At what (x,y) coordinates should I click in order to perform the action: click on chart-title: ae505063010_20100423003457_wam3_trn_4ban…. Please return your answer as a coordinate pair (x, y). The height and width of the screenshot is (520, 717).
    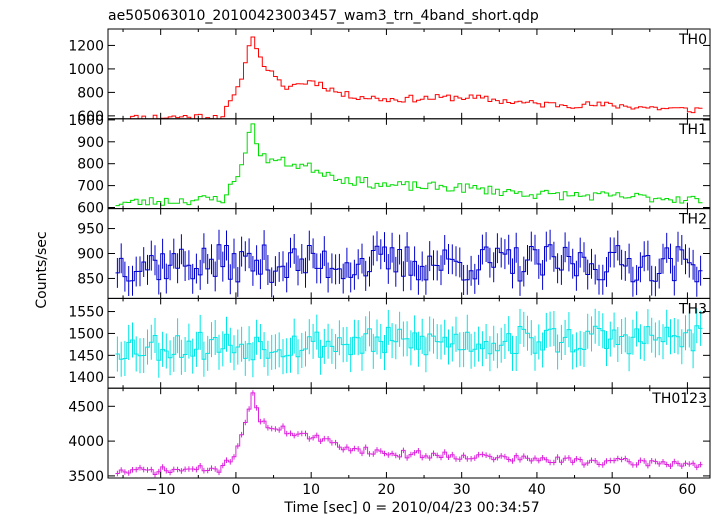
    Looking at the image, I should click on (323, 16).